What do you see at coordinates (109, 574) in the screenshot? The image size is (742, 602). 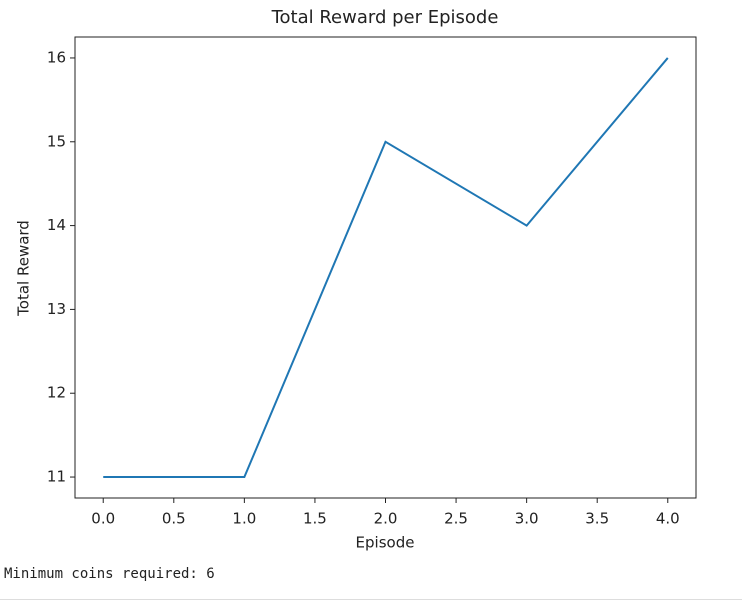 I see `output-text: Minimum coins required: 6` at bounding box center [109, 574].